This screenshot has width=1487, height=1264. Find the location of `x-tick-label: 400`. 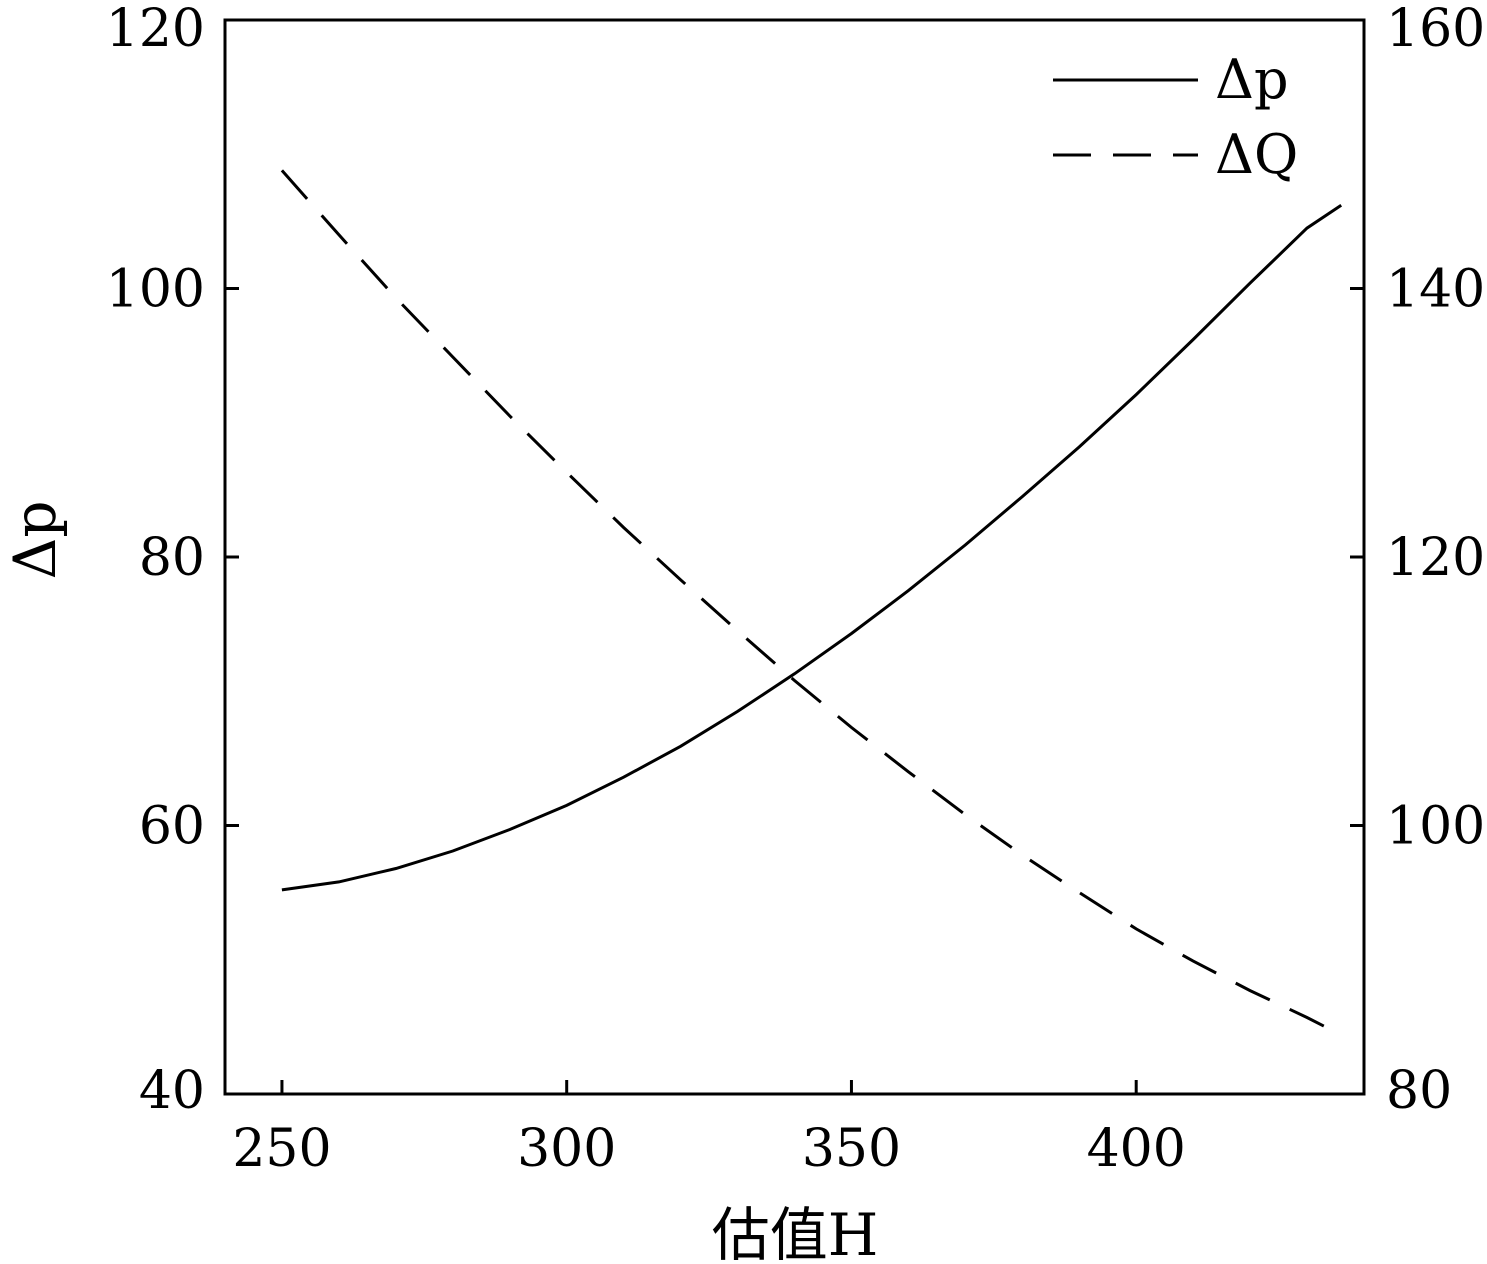

x-tick-label: 400 is located at coordinates (1136, 1149).